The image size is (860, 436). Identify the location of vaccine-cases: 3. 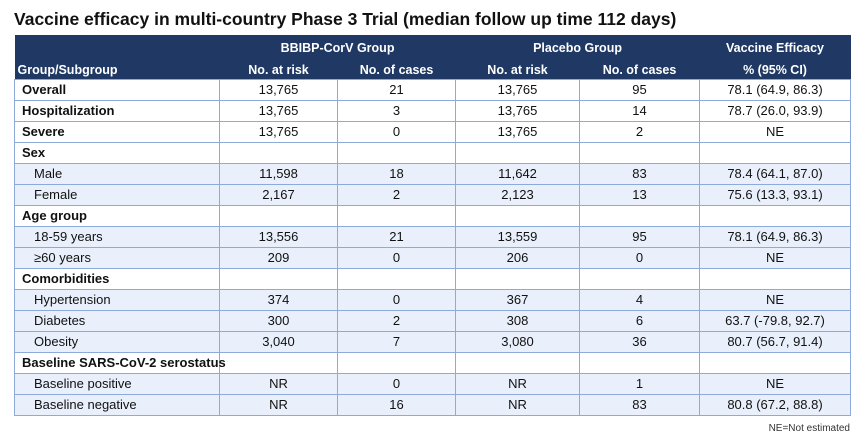
(396, 111).